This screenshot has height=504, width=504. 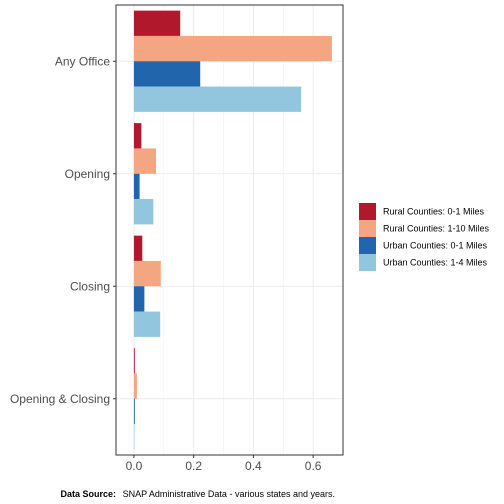 I want to click on x-tick-label: 0.0, so click(x=134, y=466).